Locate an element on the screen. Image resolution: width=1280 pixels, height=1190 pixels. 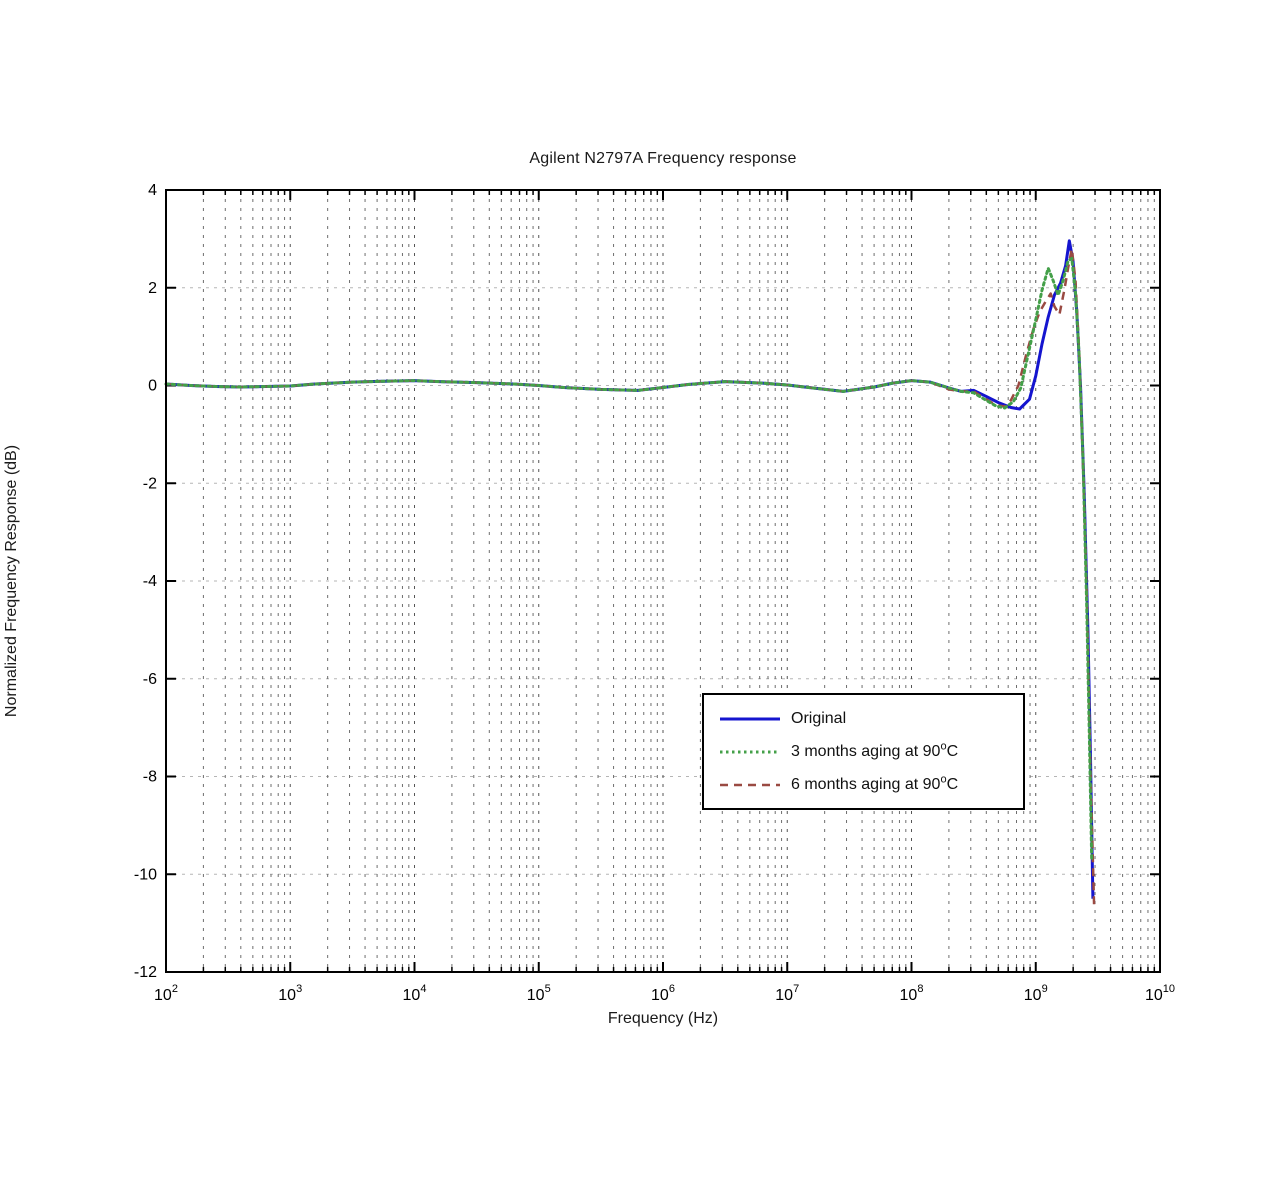
legend-item: 3 months aging at 90oC is located at coordinates (863, 752).